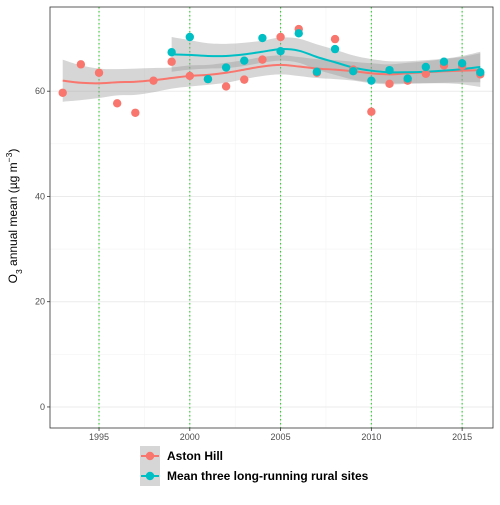  I want to click on x-tick-label: 2015, so click(462, 437).